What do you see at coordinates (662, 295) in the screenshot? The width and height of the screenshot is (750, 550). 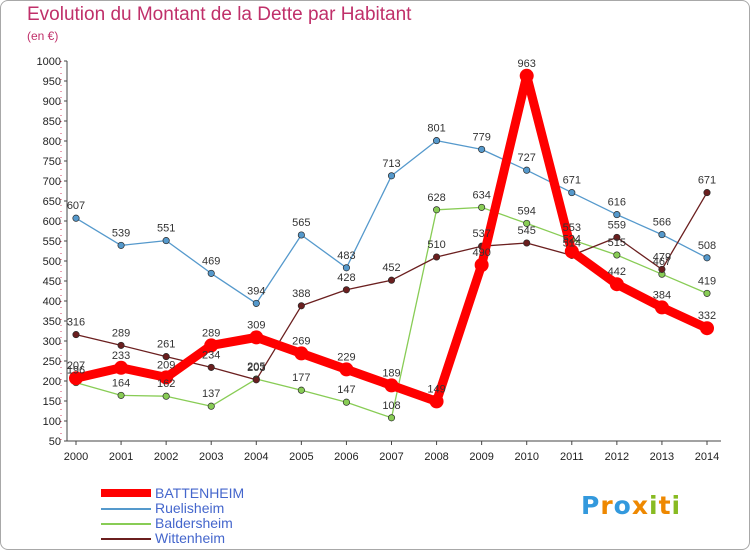 I see `data-label-battenheim: 384` at bounding box center [662, 295].